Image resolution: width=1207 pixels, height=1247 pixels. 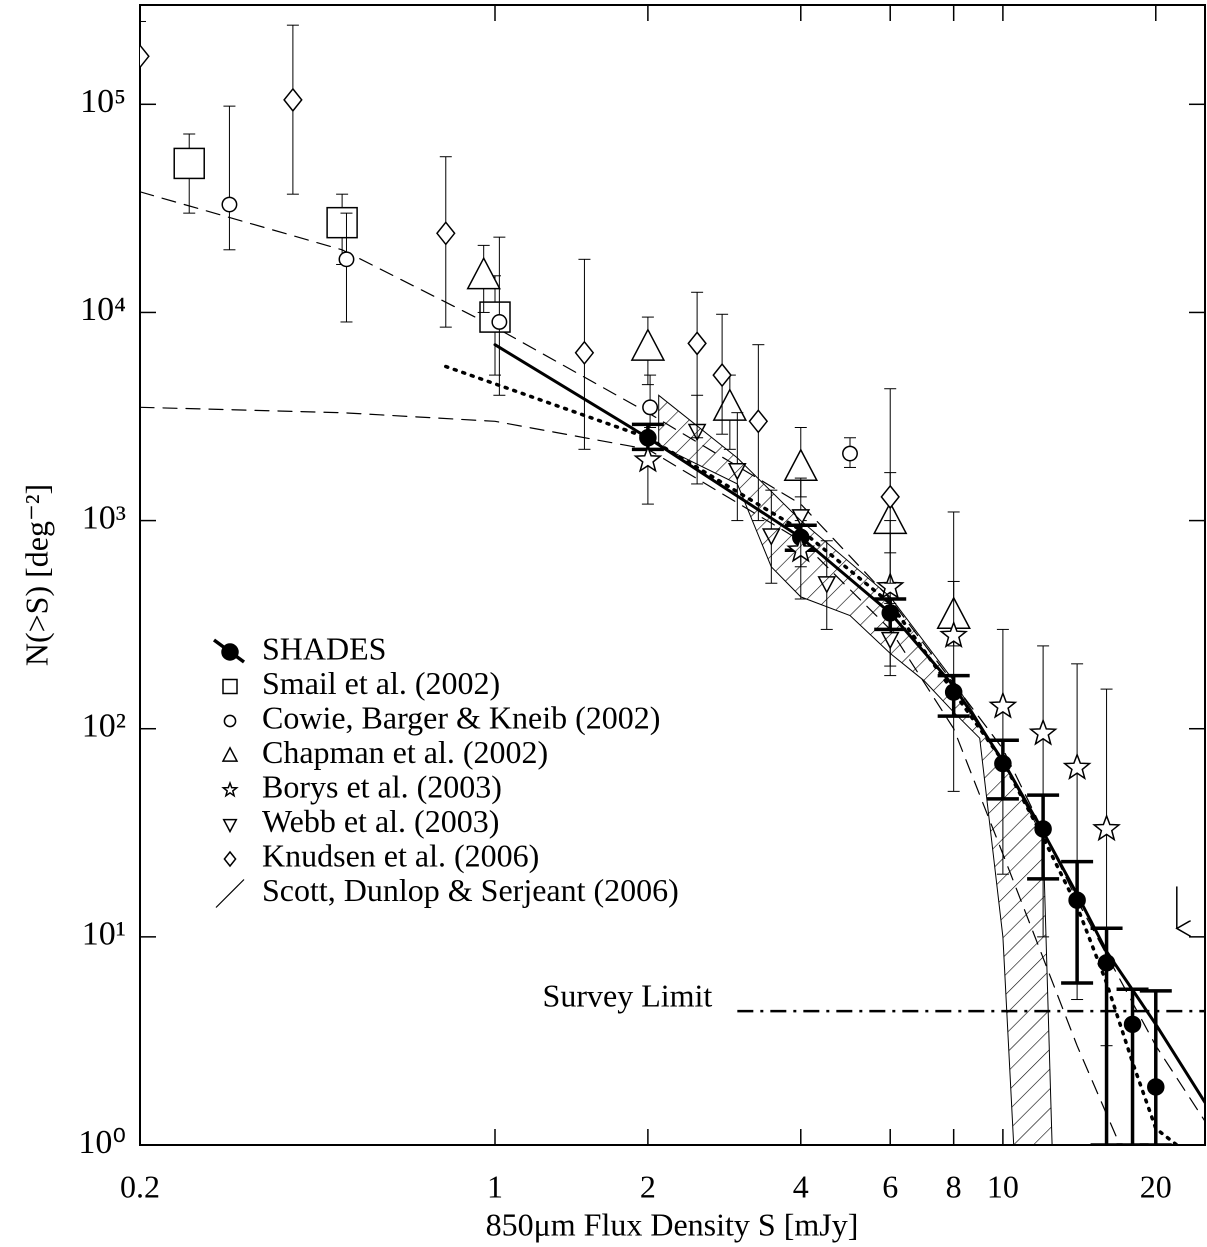 I want to click on x-tick-label: 4, so click(x=801, y=1186).